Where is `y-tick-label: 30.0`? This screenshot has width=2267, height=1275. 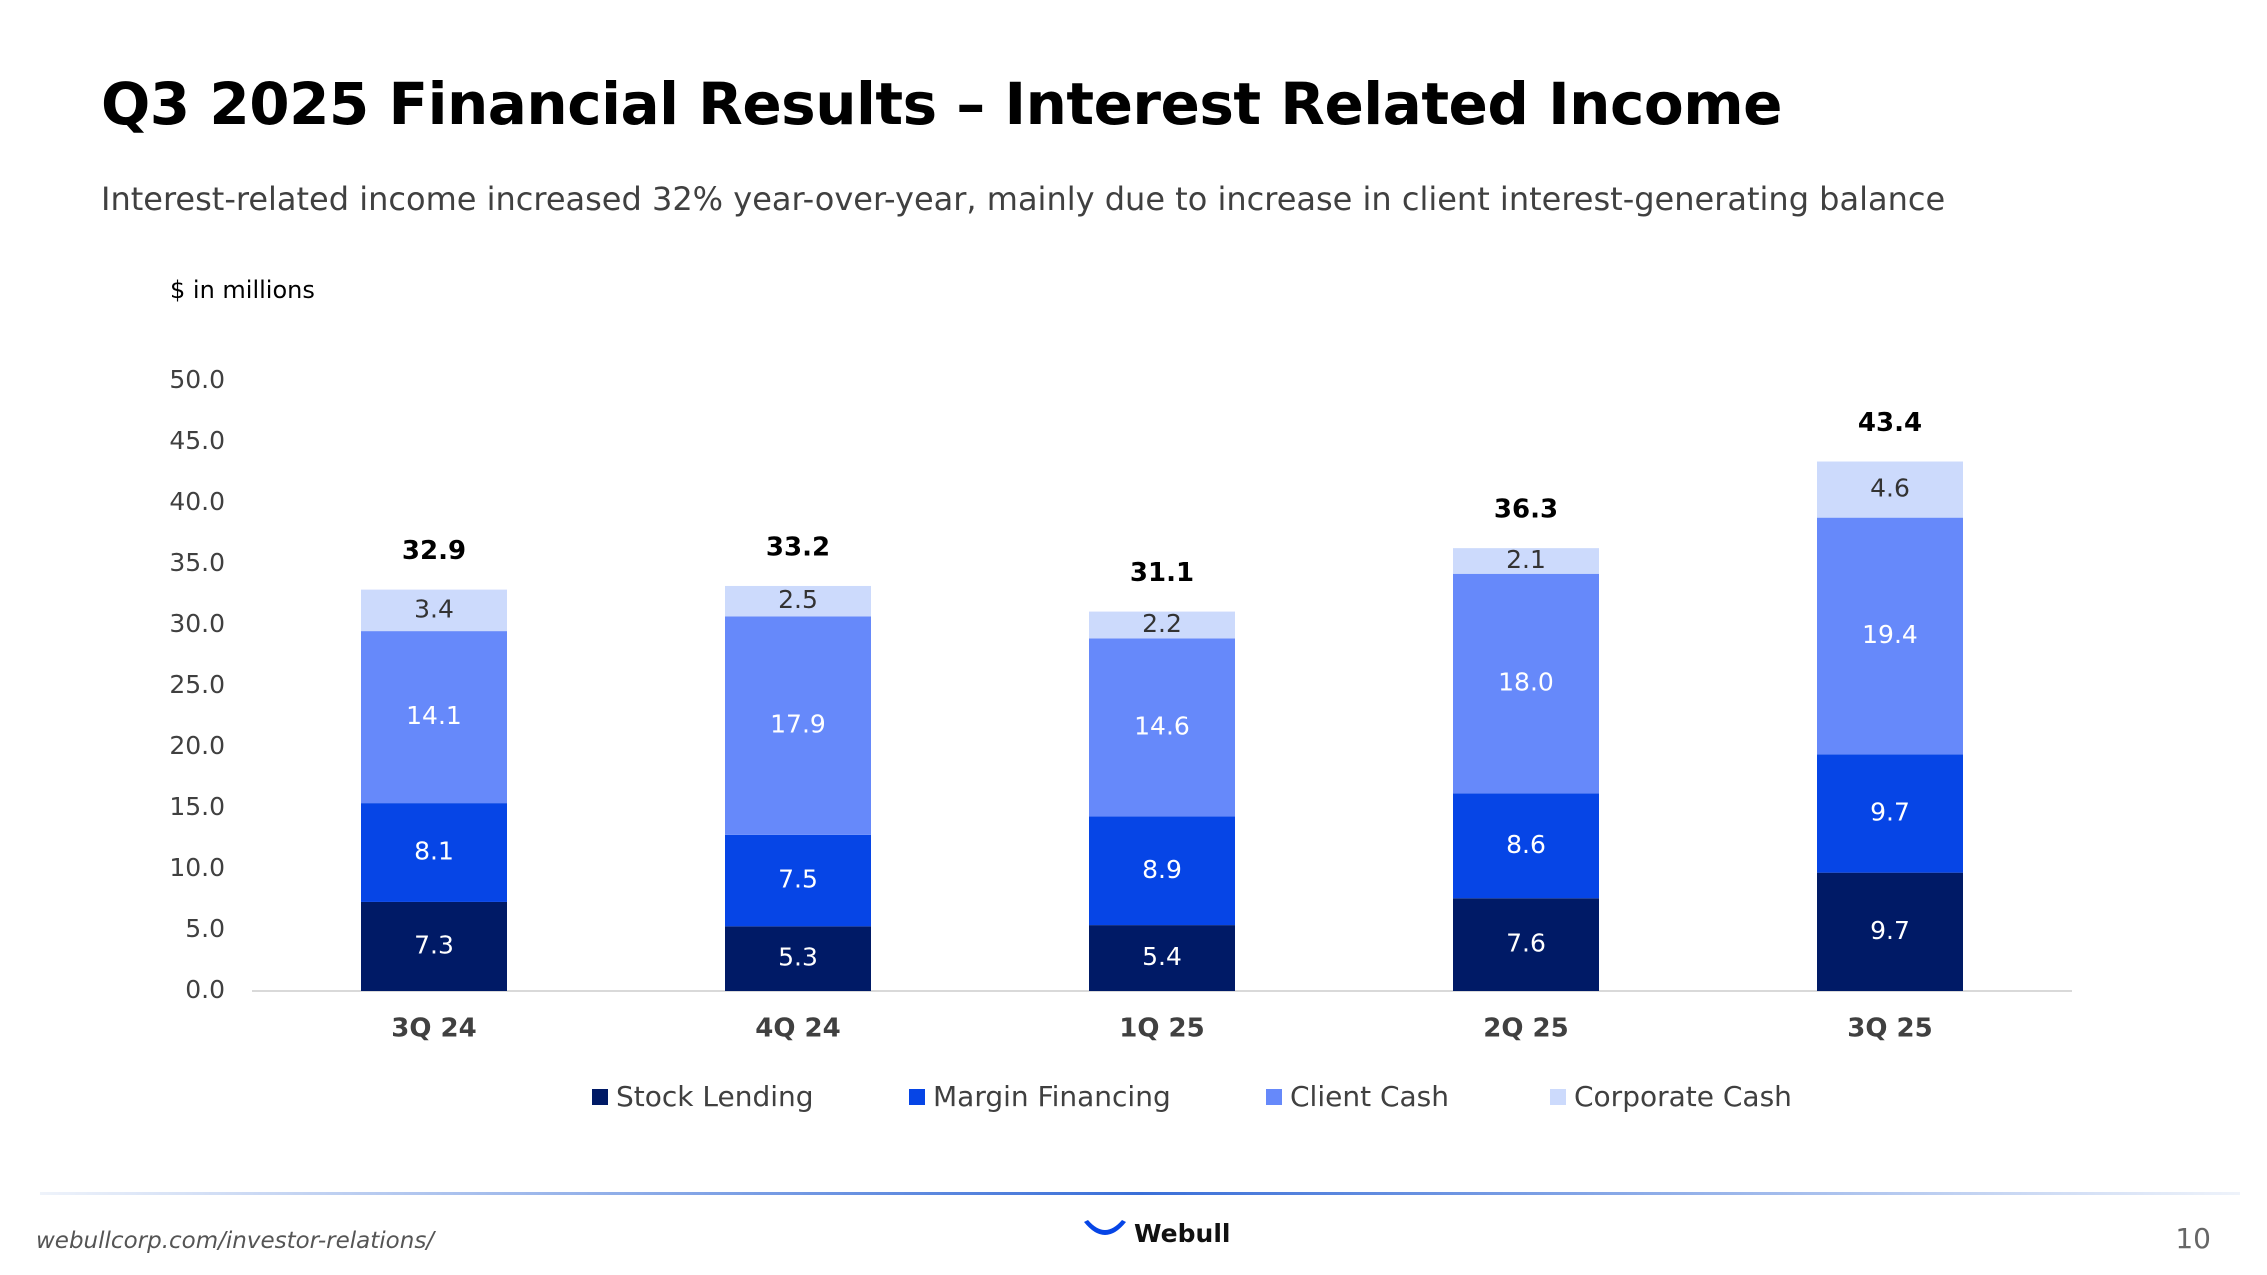
y-tick-label: 30.0 is located at coordinates (197, 623).